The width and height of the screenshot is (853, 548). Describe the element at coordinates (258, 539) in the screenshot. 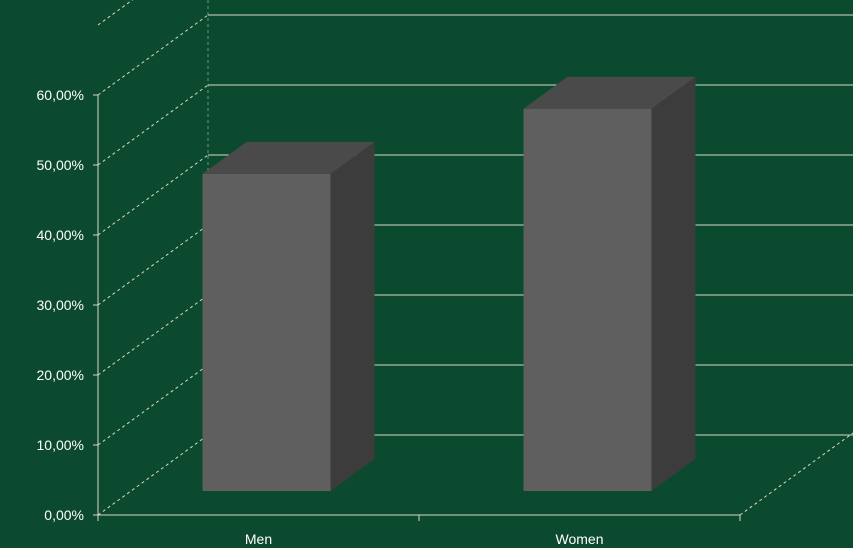

I see `category-label: Men` at that location.